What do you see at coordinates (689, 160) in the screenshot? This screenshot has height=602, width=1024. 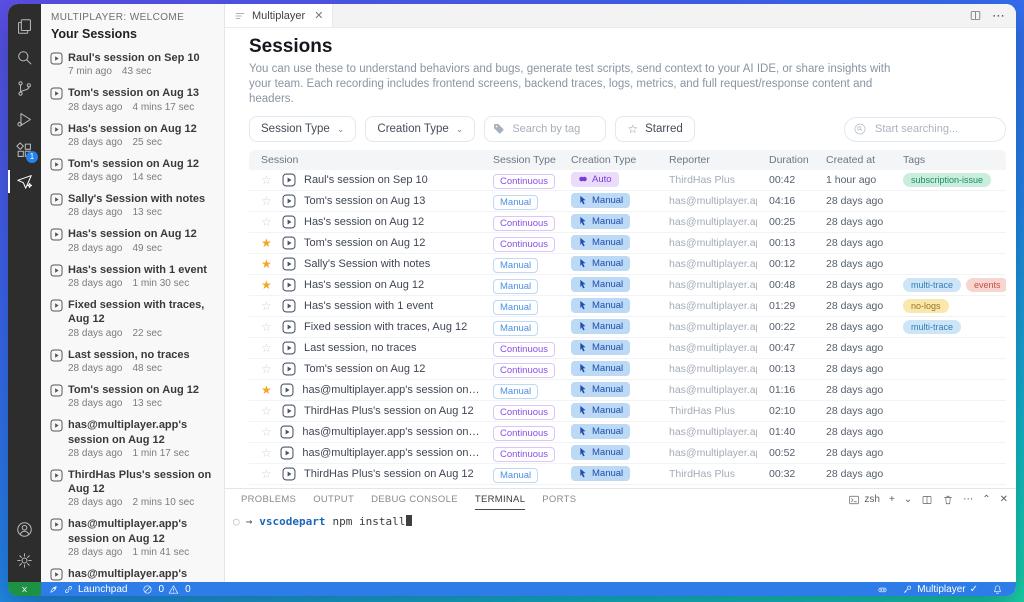 I see `col-reporter: Reporter` at bounding box center [689, 160].